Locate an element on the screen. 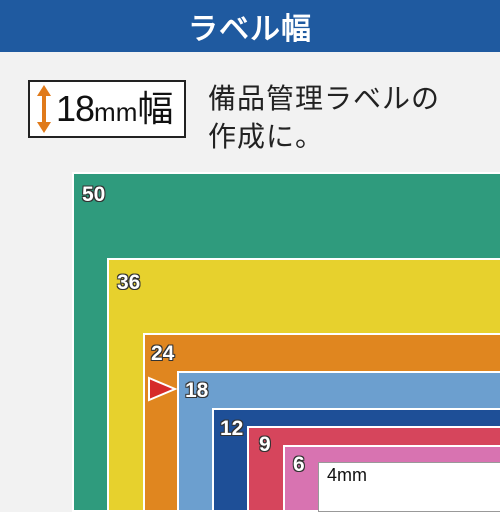  page-title: ラベル幅 is located at coordinates (250, 29).